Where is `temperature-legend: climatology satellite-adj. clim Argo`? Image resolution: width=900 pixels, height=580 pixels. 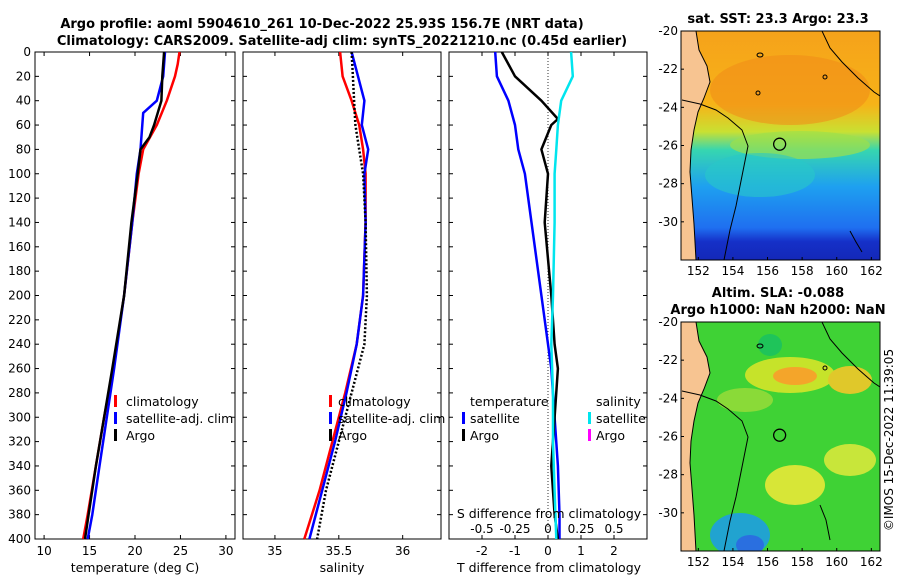
temperature-legend: climatology satellite-adj. clim Argo is located at coordinates (173, 418).